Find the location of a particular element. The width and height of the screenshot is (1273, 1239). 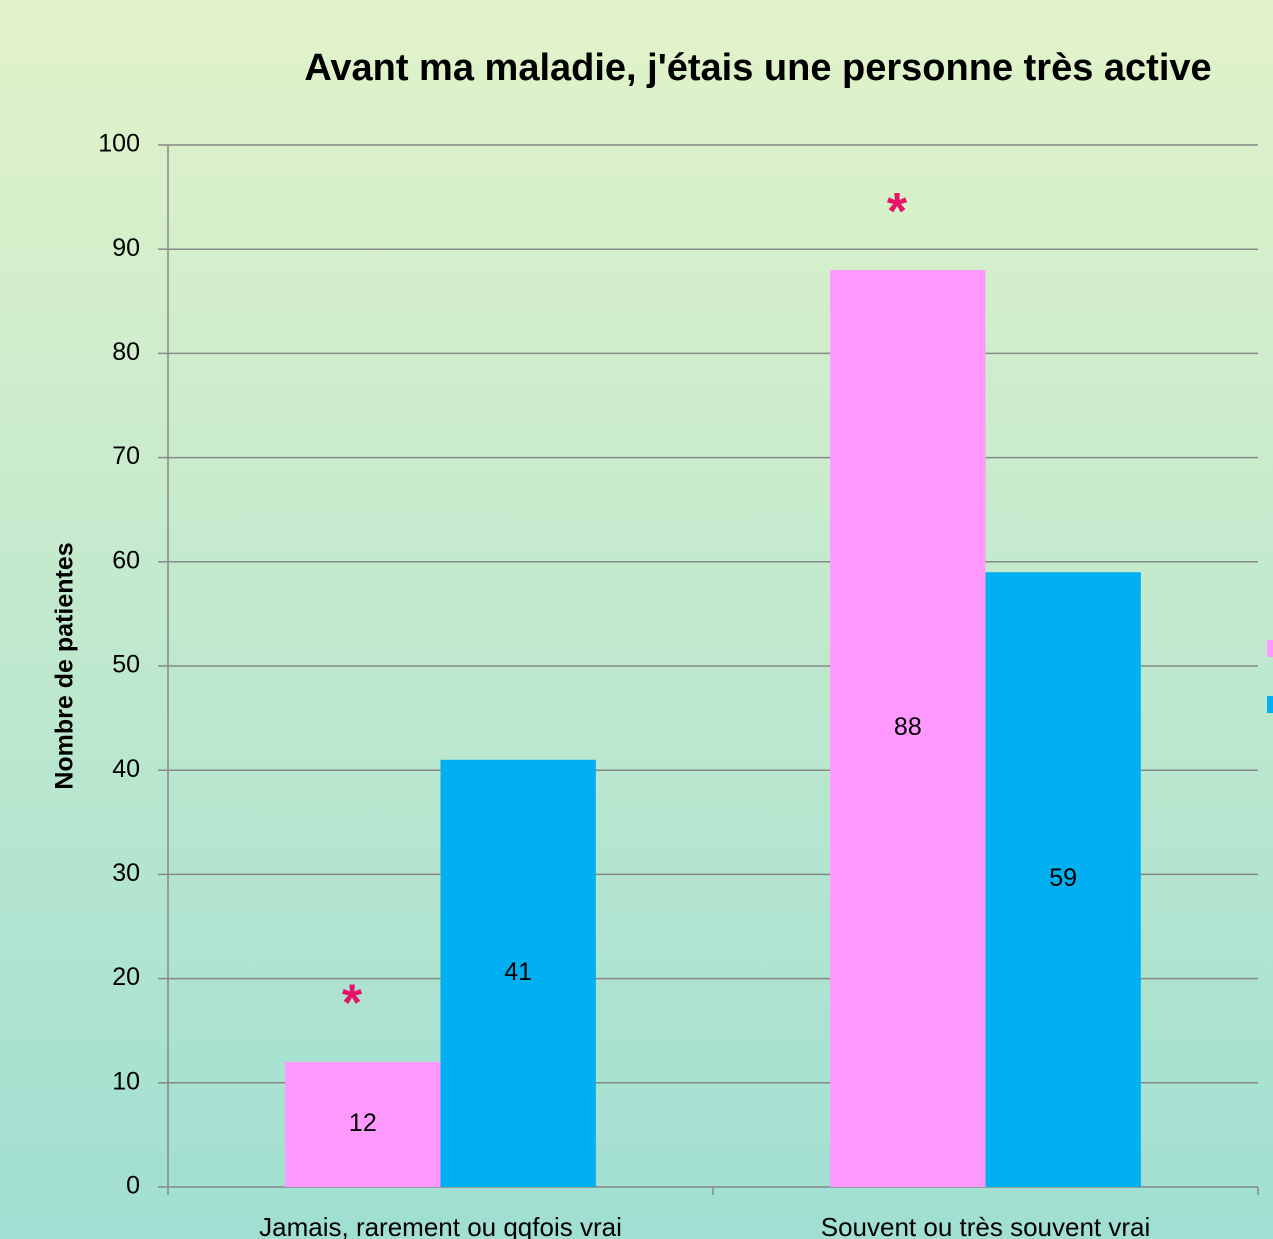

y-tick-label: 0 is located at coordinates (133, 1186).